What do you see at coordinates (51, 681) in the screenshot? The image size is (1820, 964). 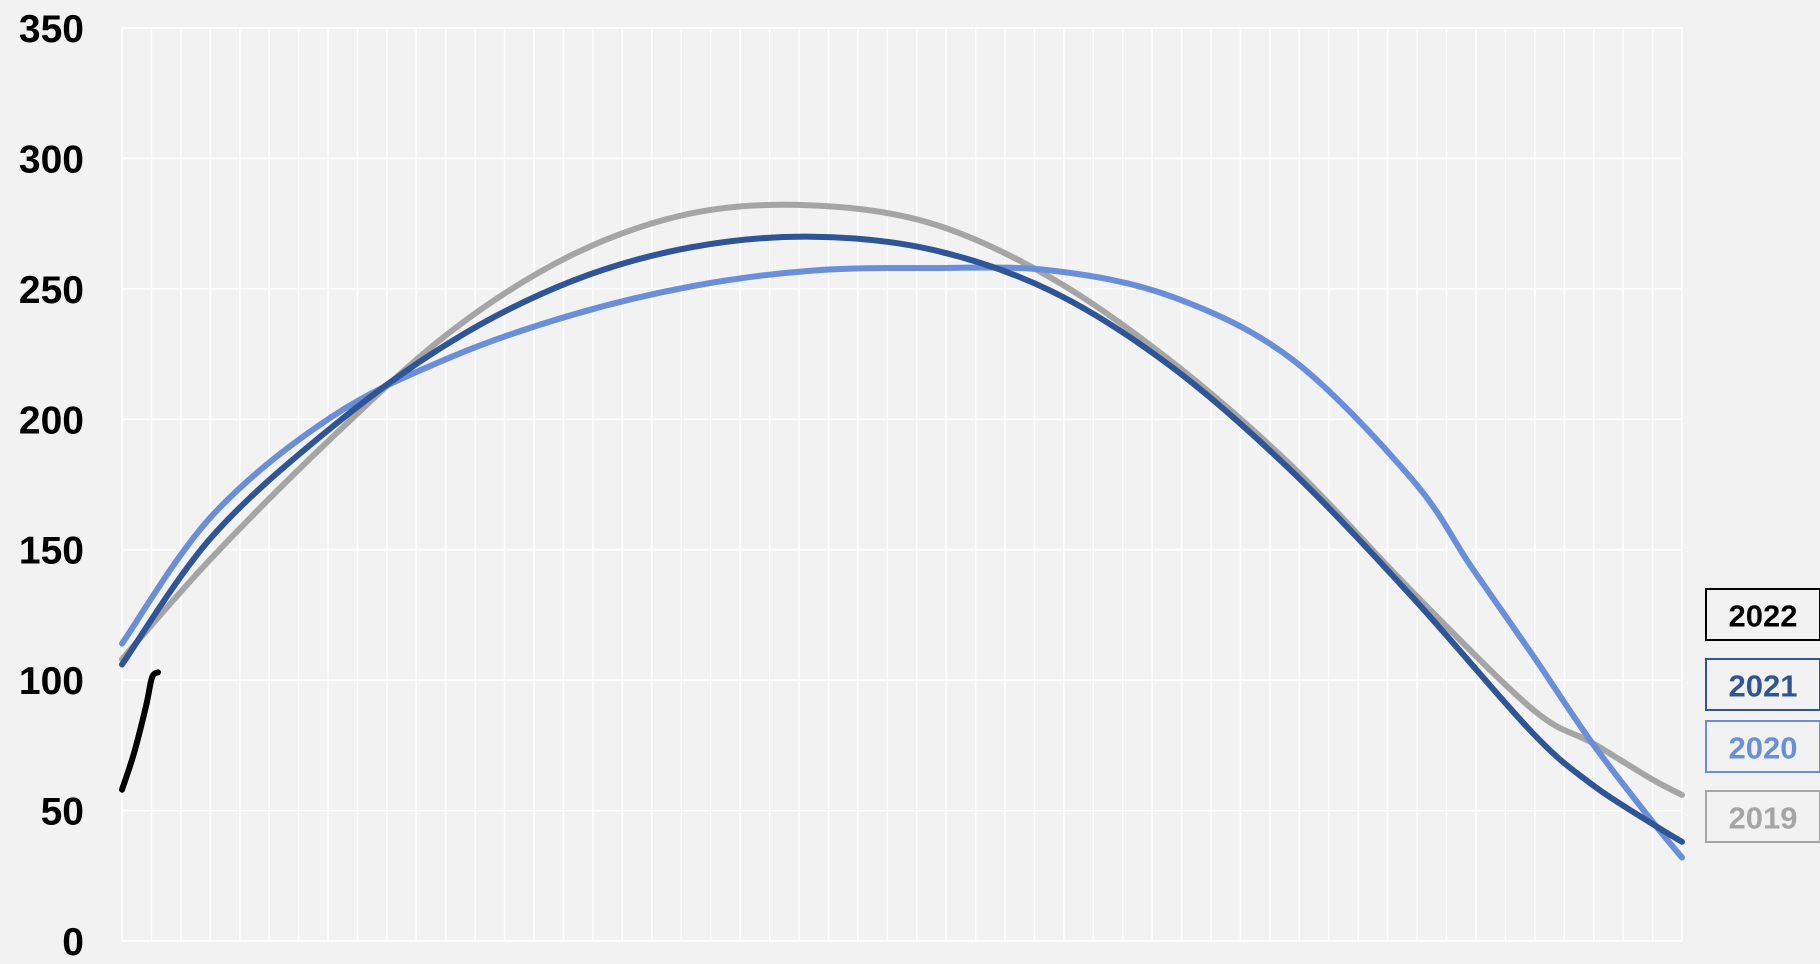 I see `y-tick-label: 100` at bounding box center [51, 681].